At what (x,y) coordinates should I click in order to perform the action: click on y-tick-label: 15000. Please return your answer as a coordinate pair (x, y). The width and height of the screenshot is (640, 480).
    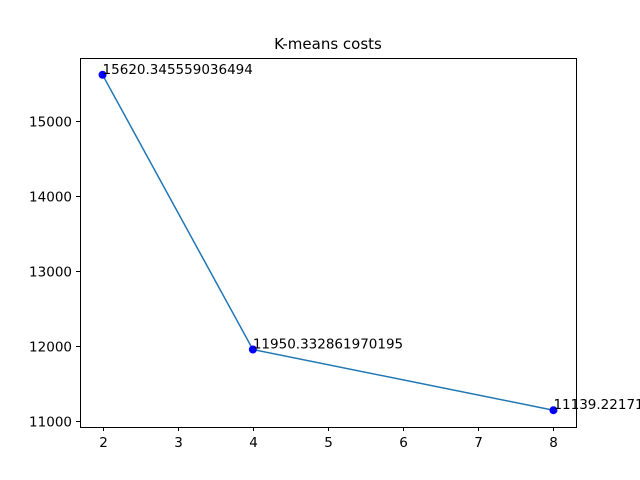
    Looking at the image, I should click on (50, 123).